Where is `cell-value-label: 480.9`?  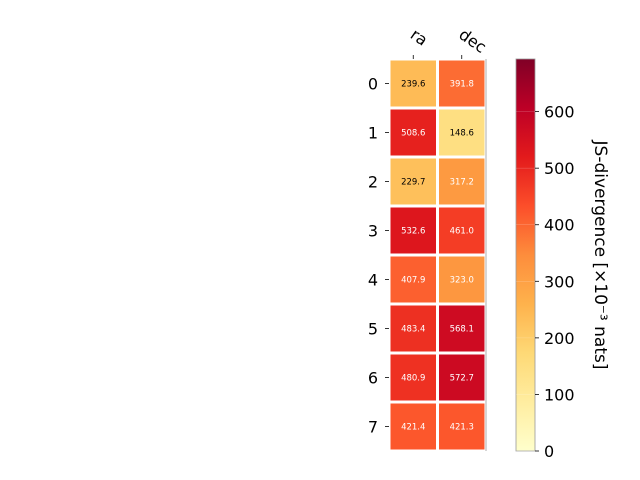 cell-value-label: 480.9 is located at coordinates (413, 379).